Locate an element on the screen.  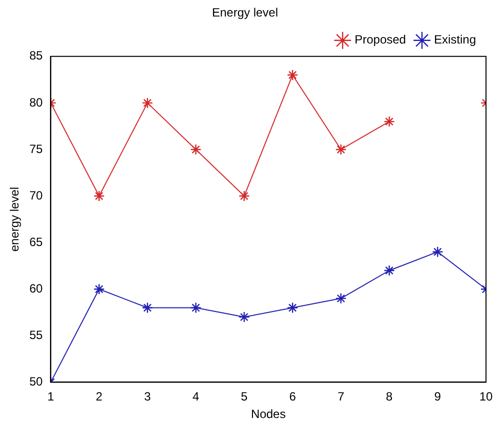
chart-title: Energy level is located at coordinates (245, 13).